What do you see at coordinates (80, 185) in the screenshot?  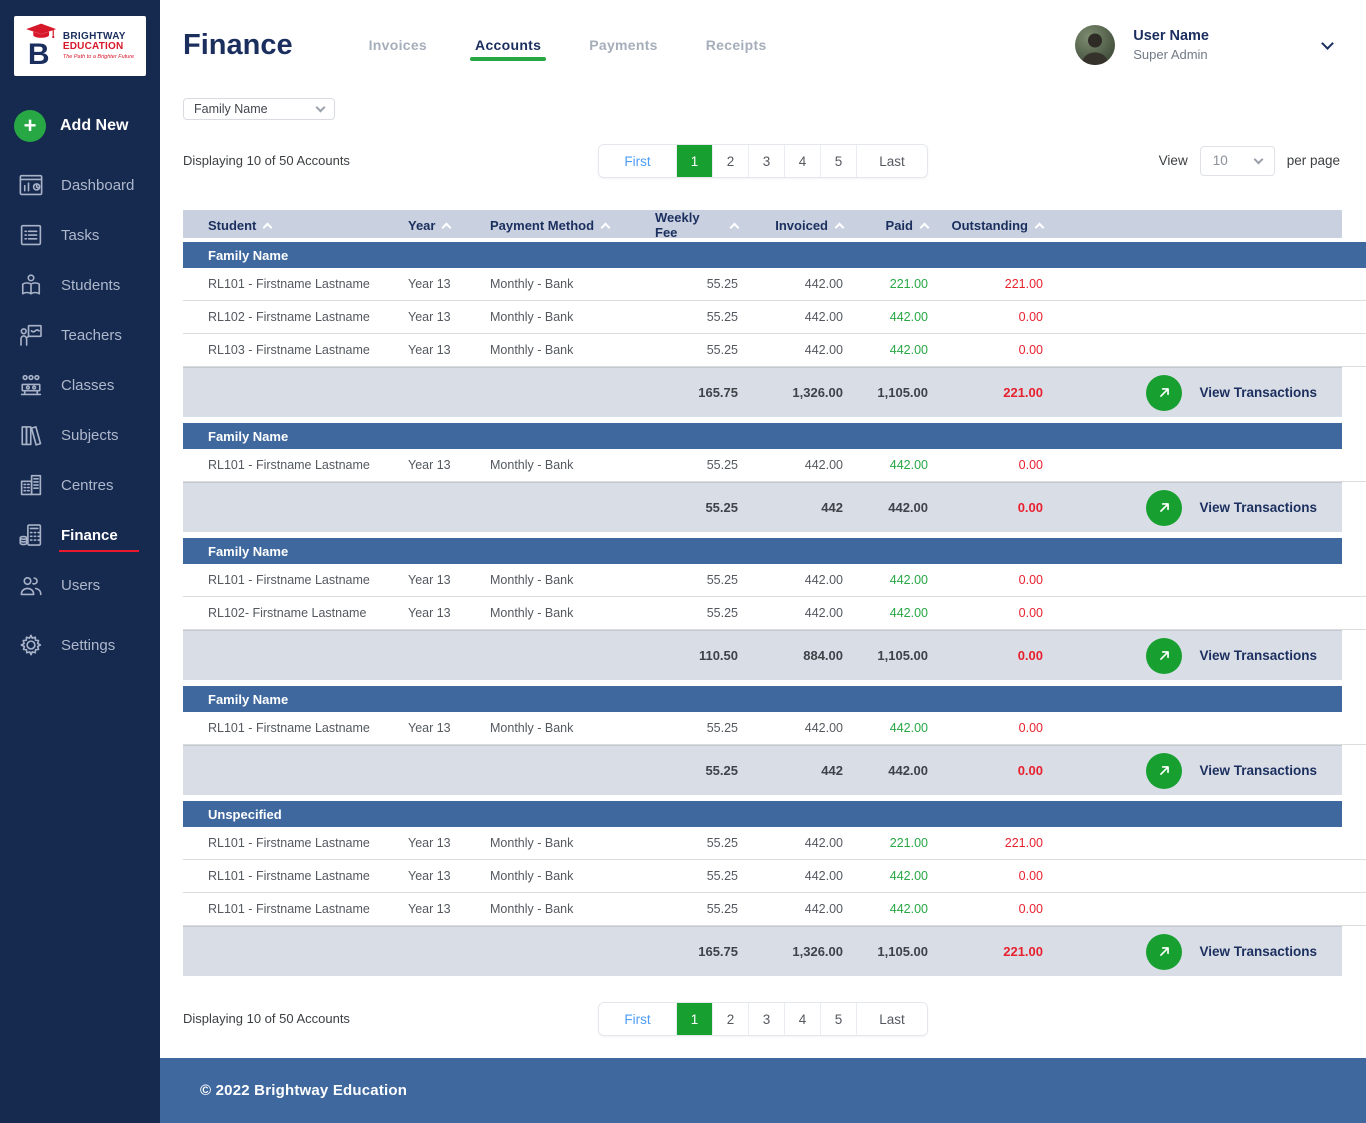 I see `sidebar-item-dashboard: Dashboard` at bounding box center [80, 185].